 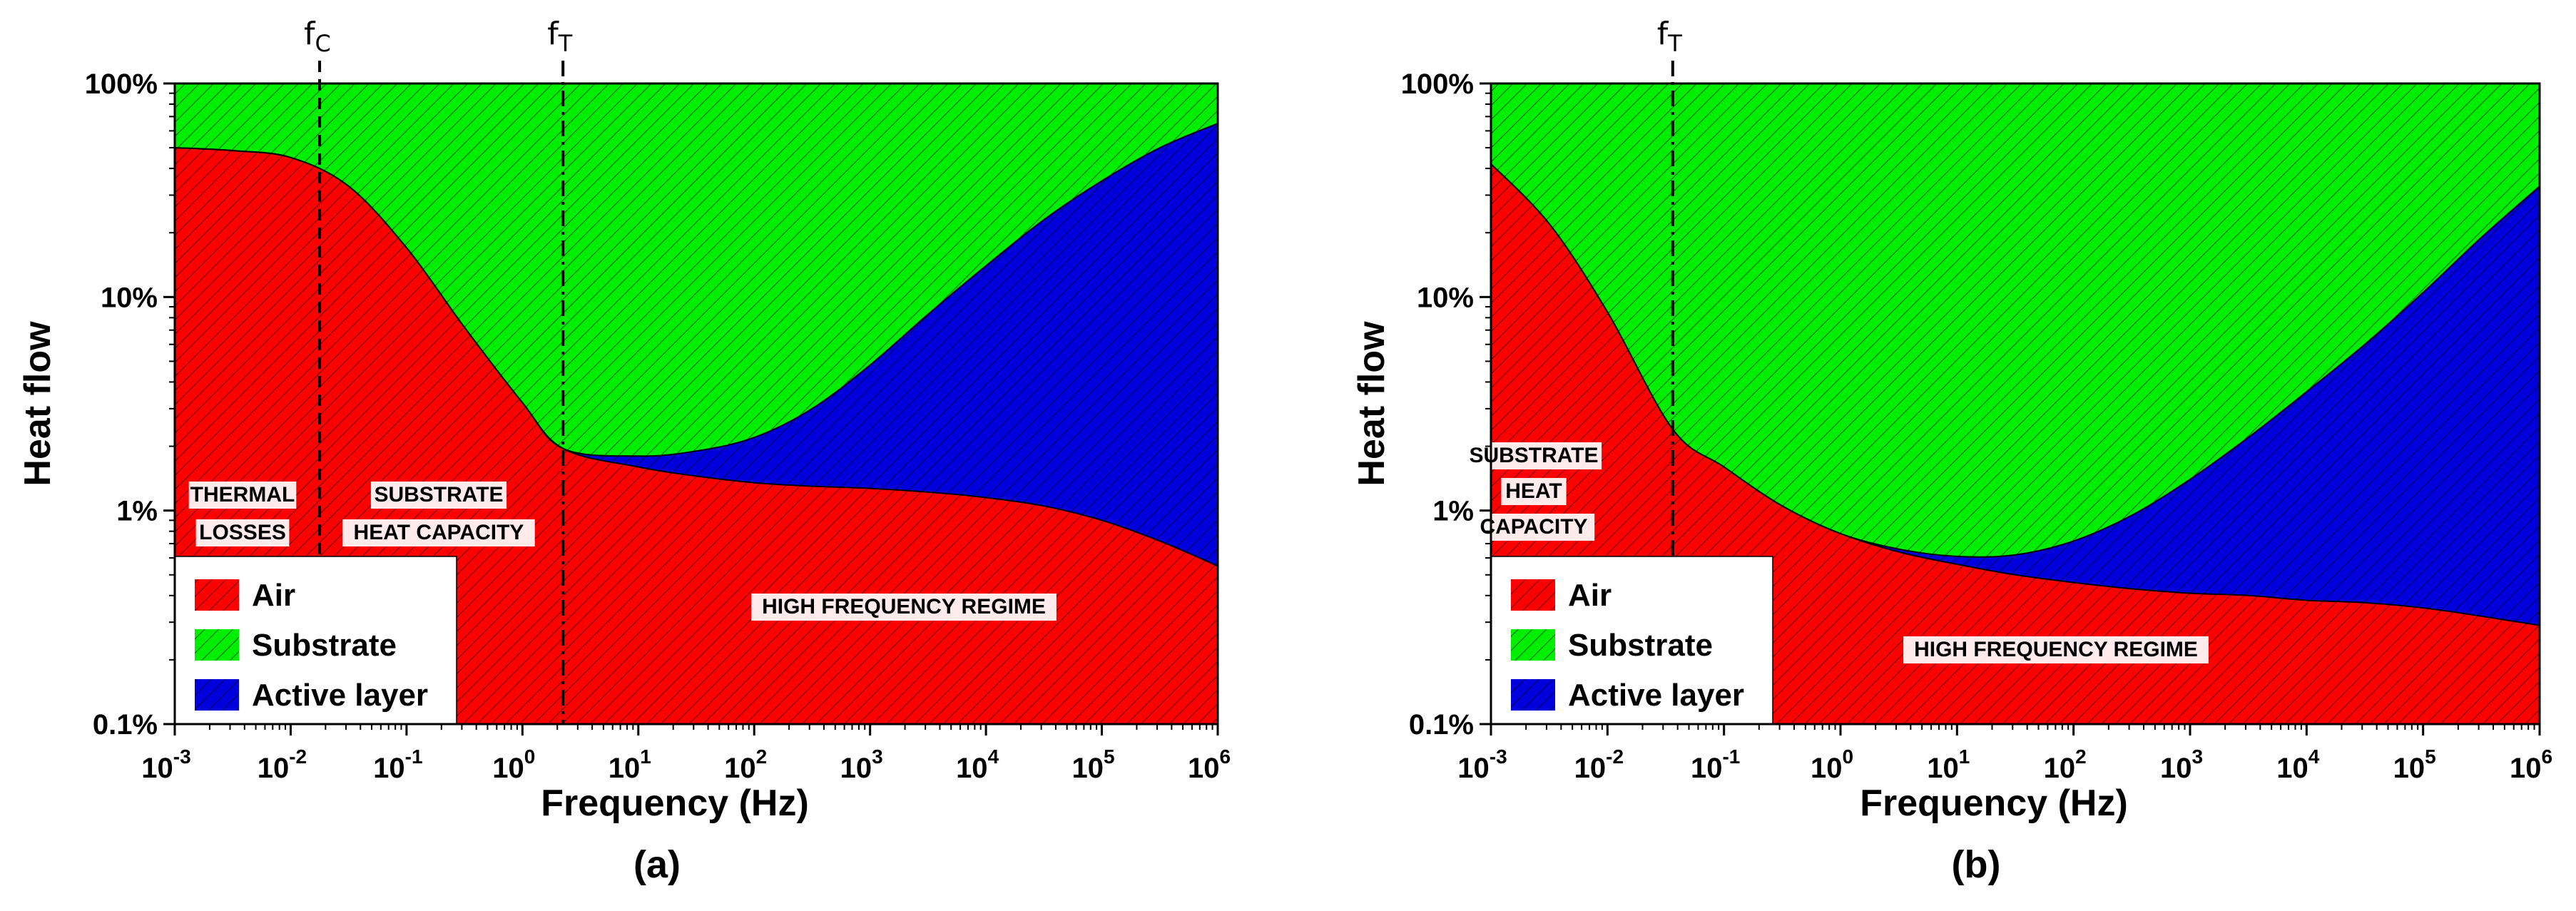 I want to click on annotation-line: HEAT, so click(x=1533, y=491).